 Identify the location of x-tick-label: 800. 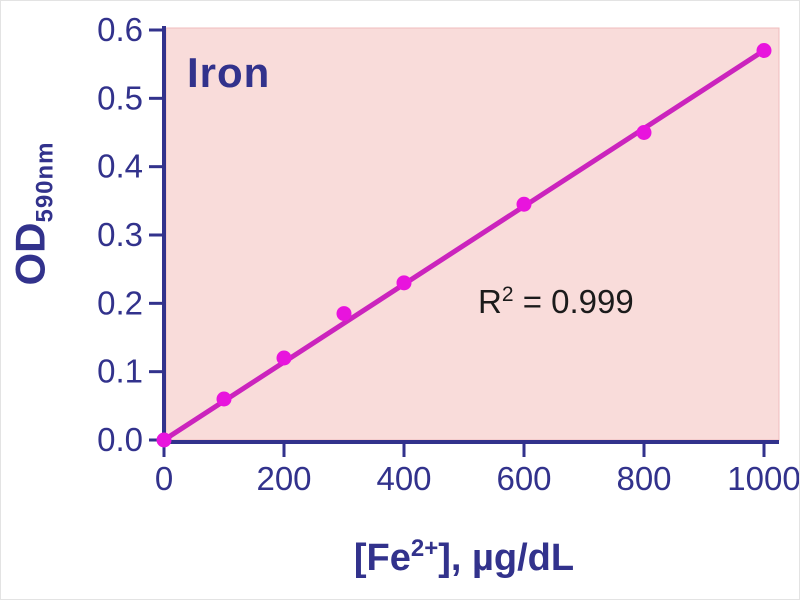
(643, 478).